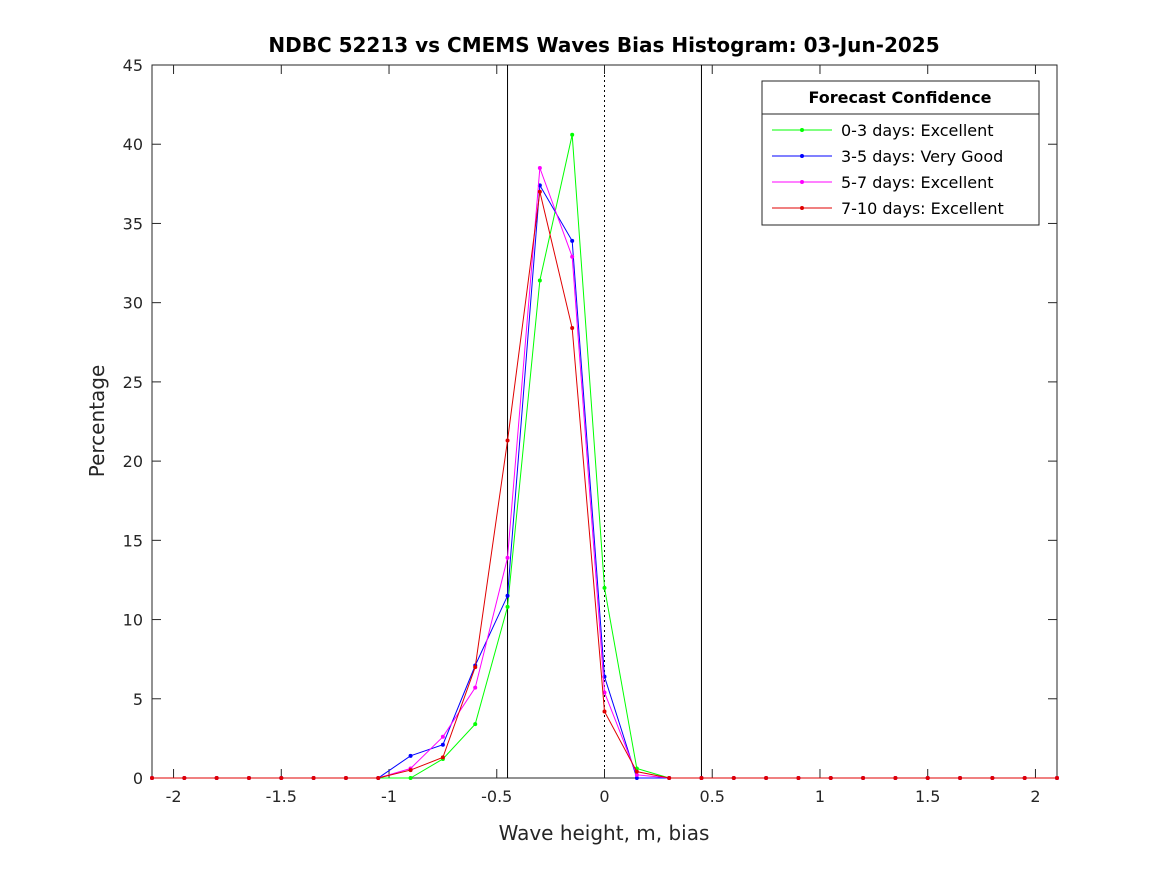  Describe the element at coordinates (820, 796) in the screenshot. I see `x-tick-label: 1` at that location.